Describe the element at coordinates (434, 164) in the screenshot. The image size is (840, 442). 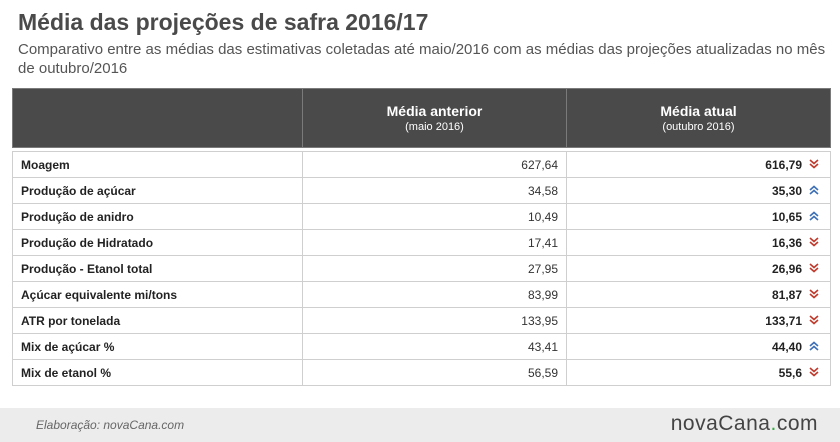
I see `previous-value: 627,64` at that location.